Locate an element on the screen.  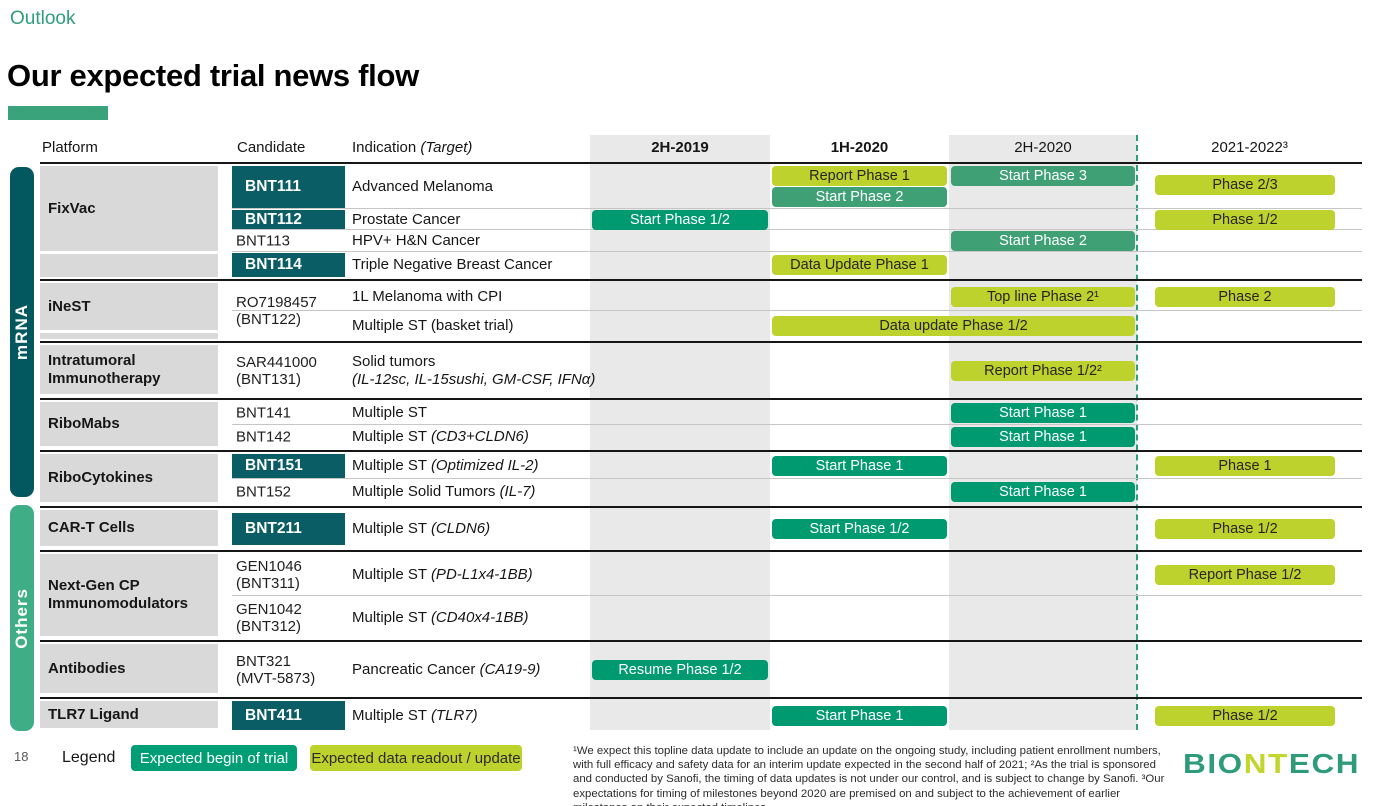
column-background-2h2019 is located at coordinates (680, 432).